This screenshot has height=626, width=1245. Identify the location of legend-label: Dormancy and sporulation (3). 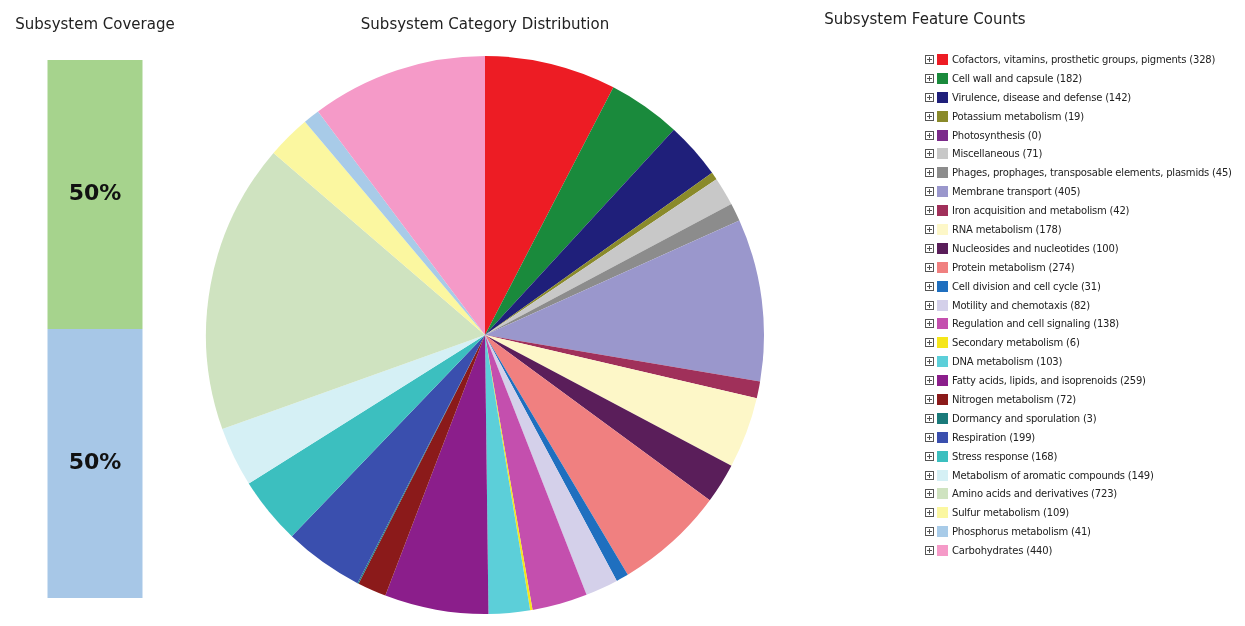
(1024, 418).